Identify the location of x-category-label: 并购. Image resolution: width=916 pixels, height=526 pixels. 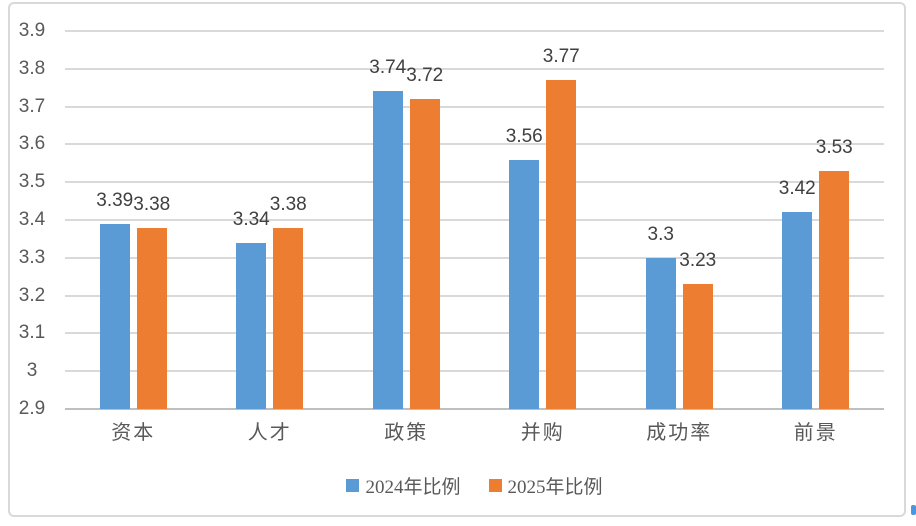
(542, 433).